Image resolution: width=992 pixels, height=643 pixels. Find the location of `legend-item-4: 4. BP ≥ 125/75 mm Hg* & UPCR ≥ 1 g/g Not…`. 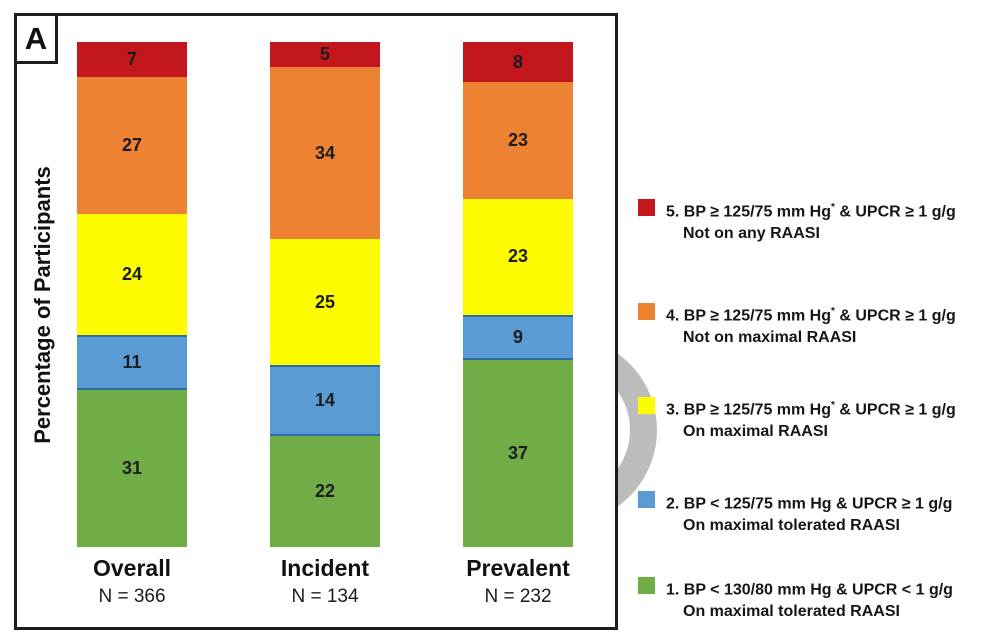

legend-item-4: 4. BP ≥ 125/75 mm Hg* & UPCR ≥ 1 g/g Not… is located at coordinates (797, 325).